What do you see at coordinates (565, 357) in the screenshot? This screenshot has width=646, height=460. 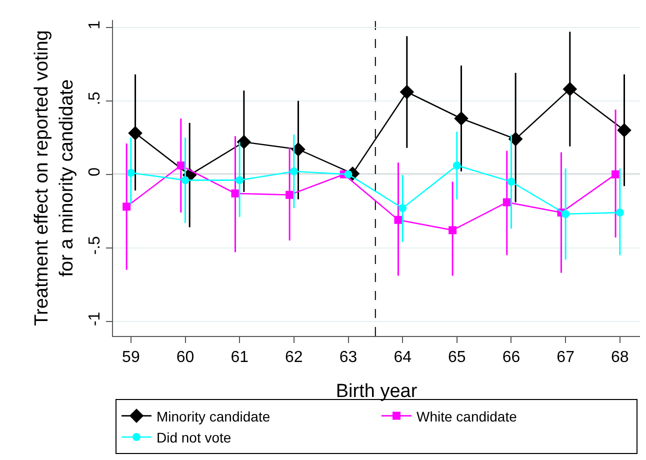 I see `x-tick-label: 67` at bounding box center [565, 357].